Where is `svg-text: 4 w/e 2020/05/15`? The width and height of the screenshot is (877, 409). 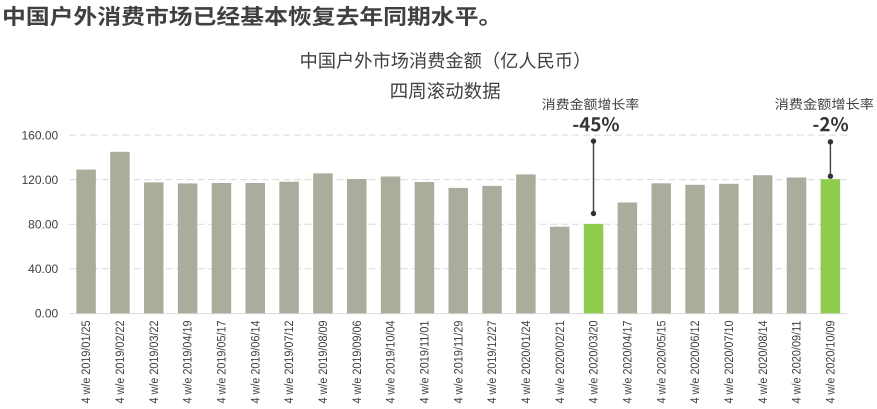
svg-text: 4 w/e 2020/05/15 is located at coordinates (662, 362).